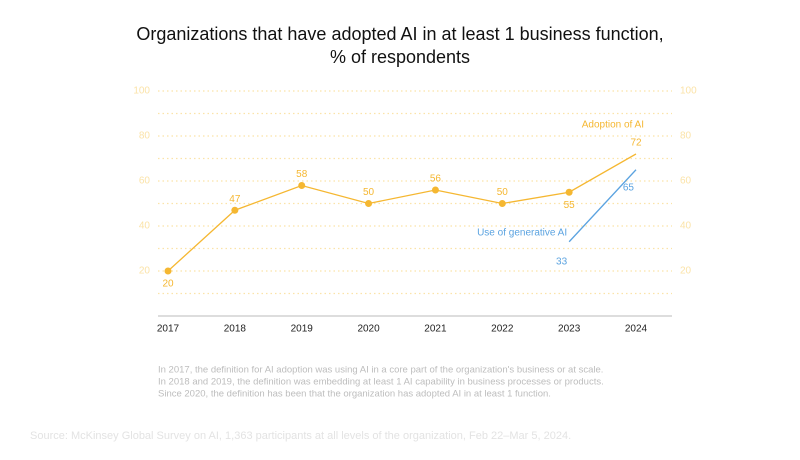 The image size is (800, 460). What do you see at coordinates (302, 329) in the screenshot?
I see `x-tick-label: 2019` at bounding box center [302, 329].